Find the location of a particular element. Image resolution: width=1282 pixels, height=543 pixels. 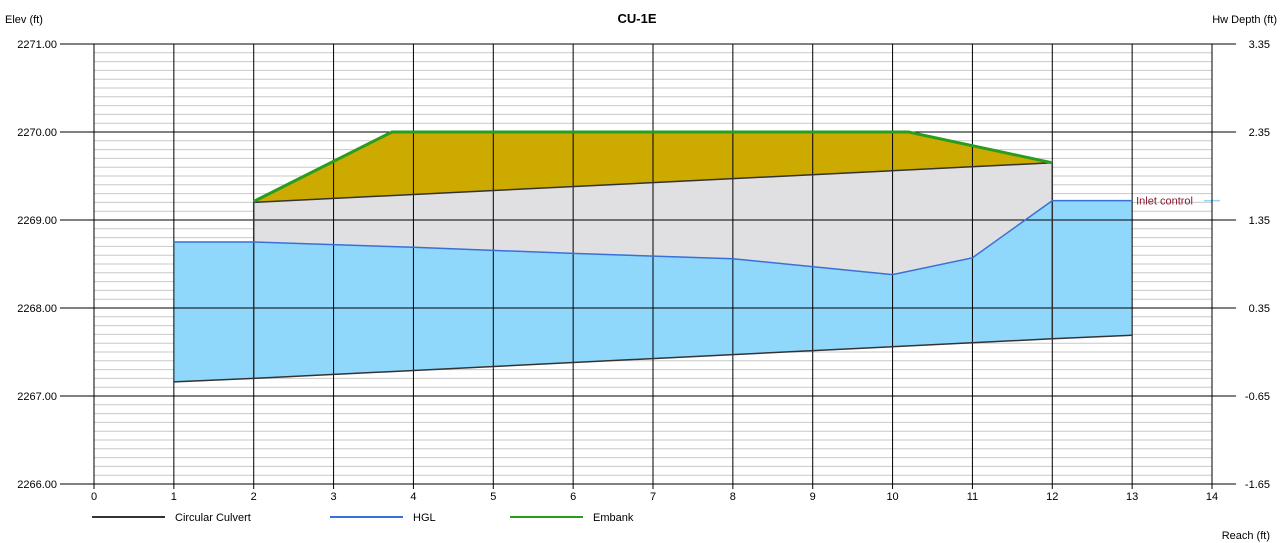

legend-label-hgl: HGL is located at coordinates (424, 518).